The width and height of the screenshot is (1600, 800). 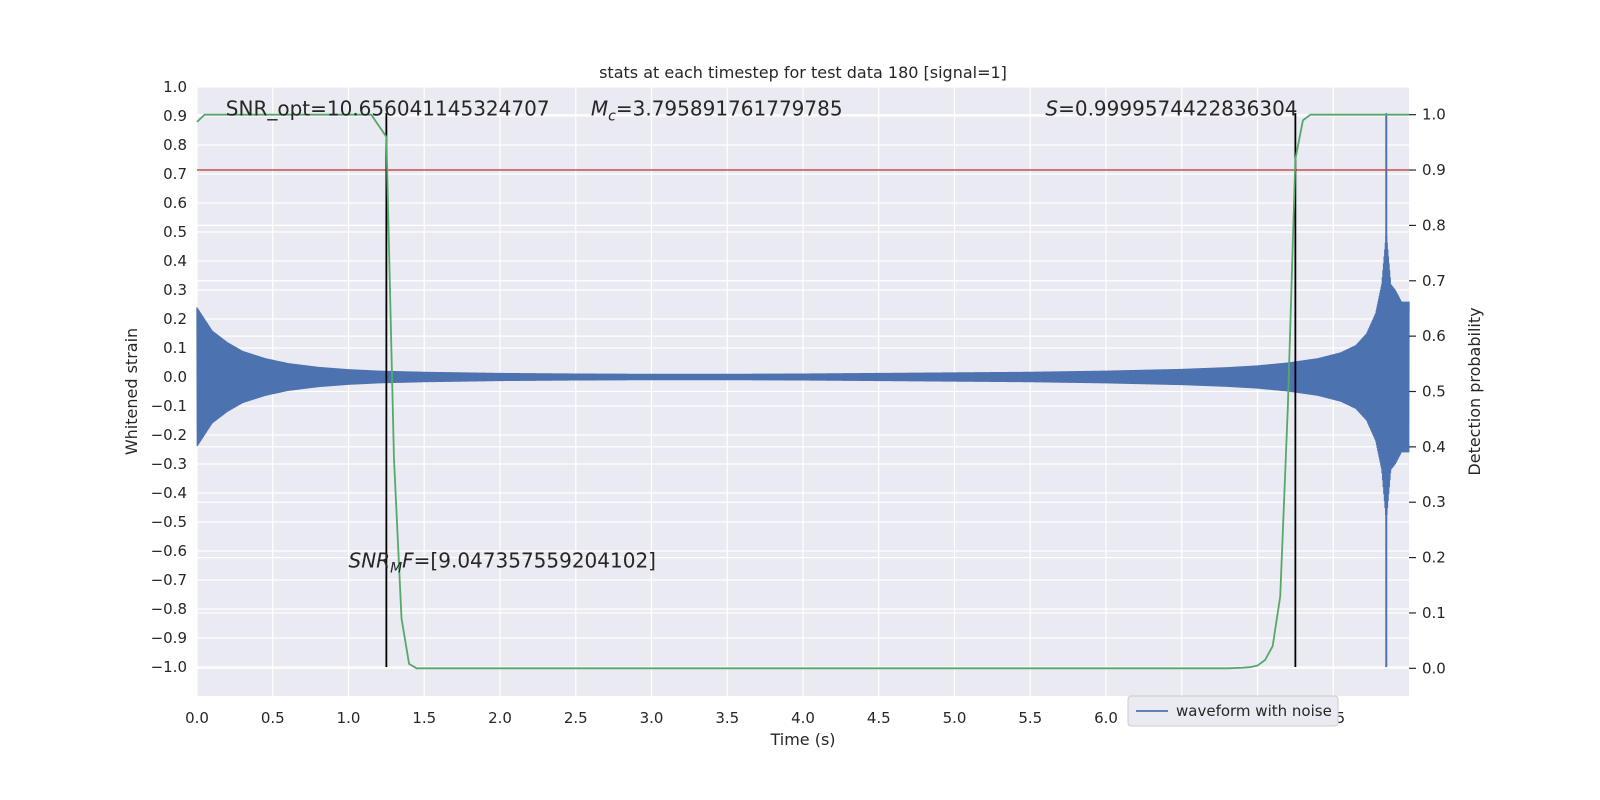 I want to click on y-left-tick-label: 0.1, so click(x=175, y=348).